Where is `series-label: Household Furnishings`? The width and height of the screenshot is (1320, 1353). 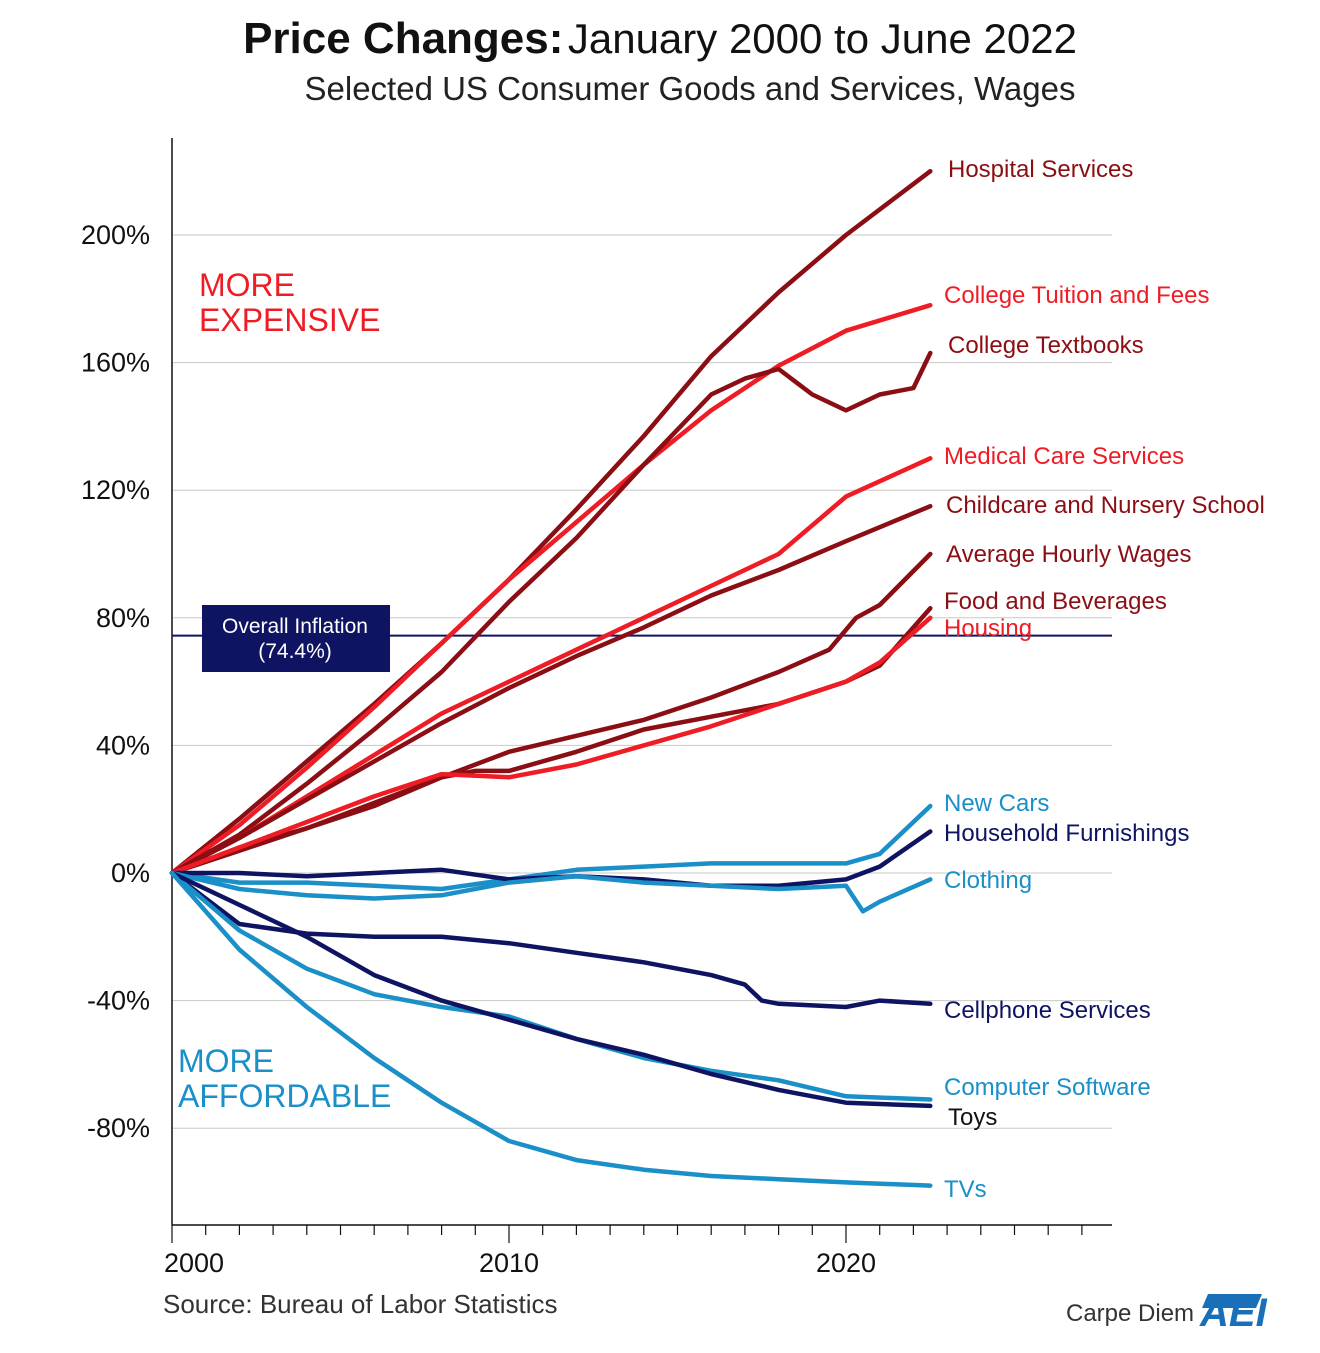 series-label: Household Furnishings is located at coordinates (1066, 833).